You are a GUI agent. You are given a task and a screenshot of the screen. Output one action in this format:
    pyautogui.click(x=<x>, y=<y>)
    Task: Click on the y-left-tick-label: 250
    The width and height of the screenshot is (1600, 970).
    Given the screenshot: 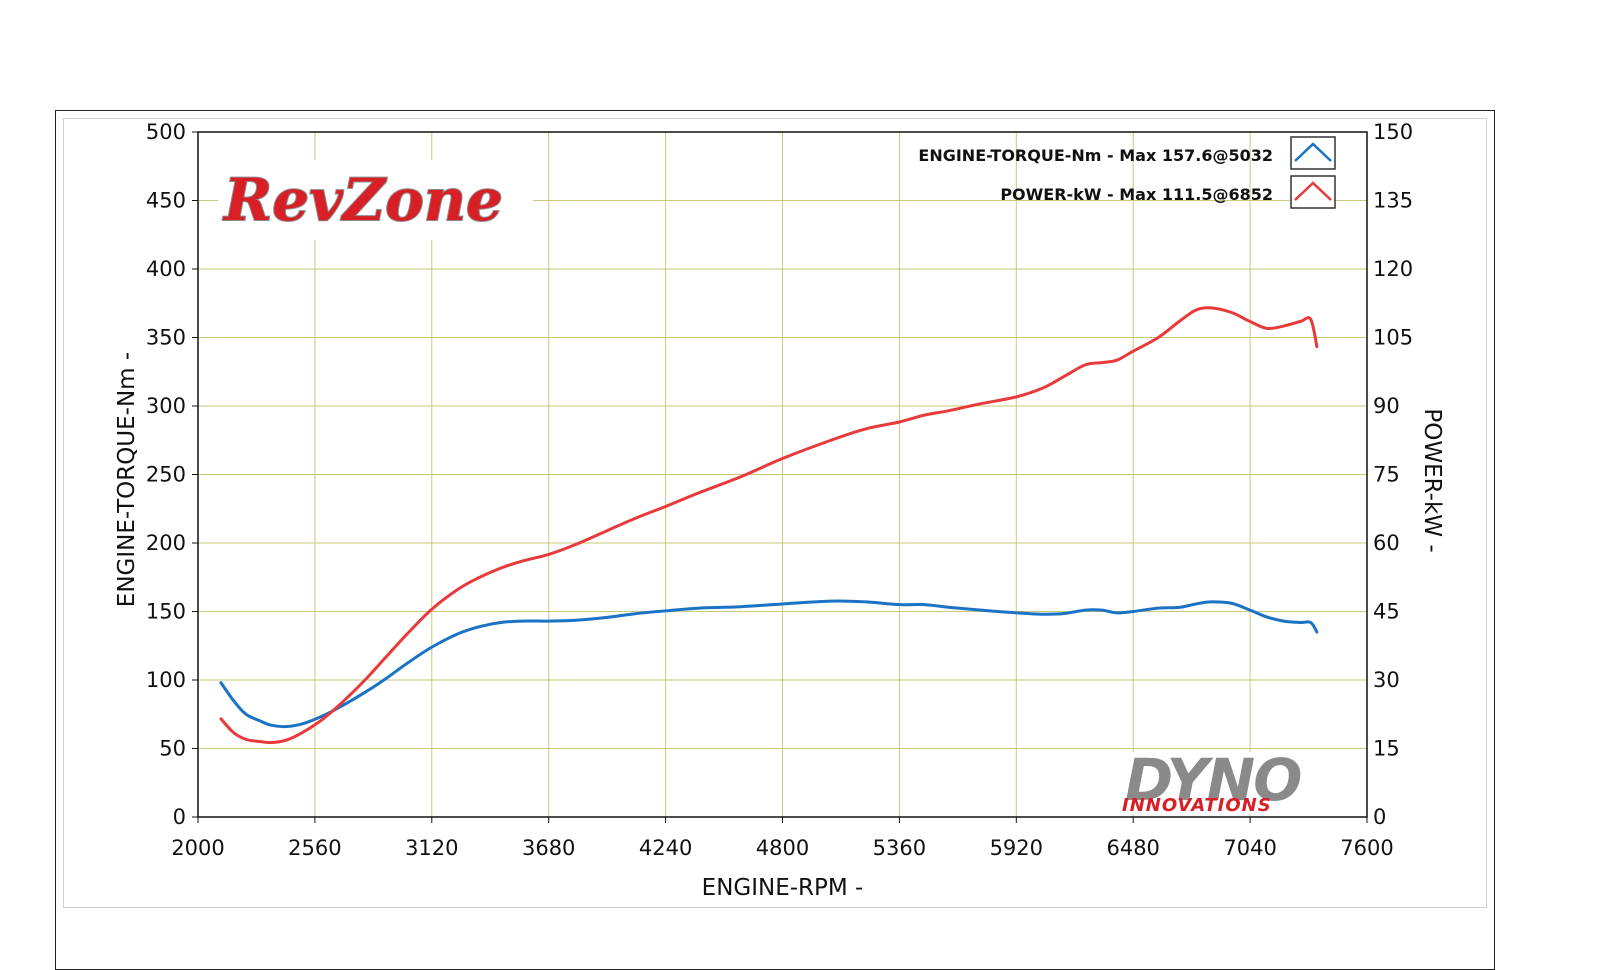 What is the action you would take?
    pyautogui.click(x=166, y=475)
    